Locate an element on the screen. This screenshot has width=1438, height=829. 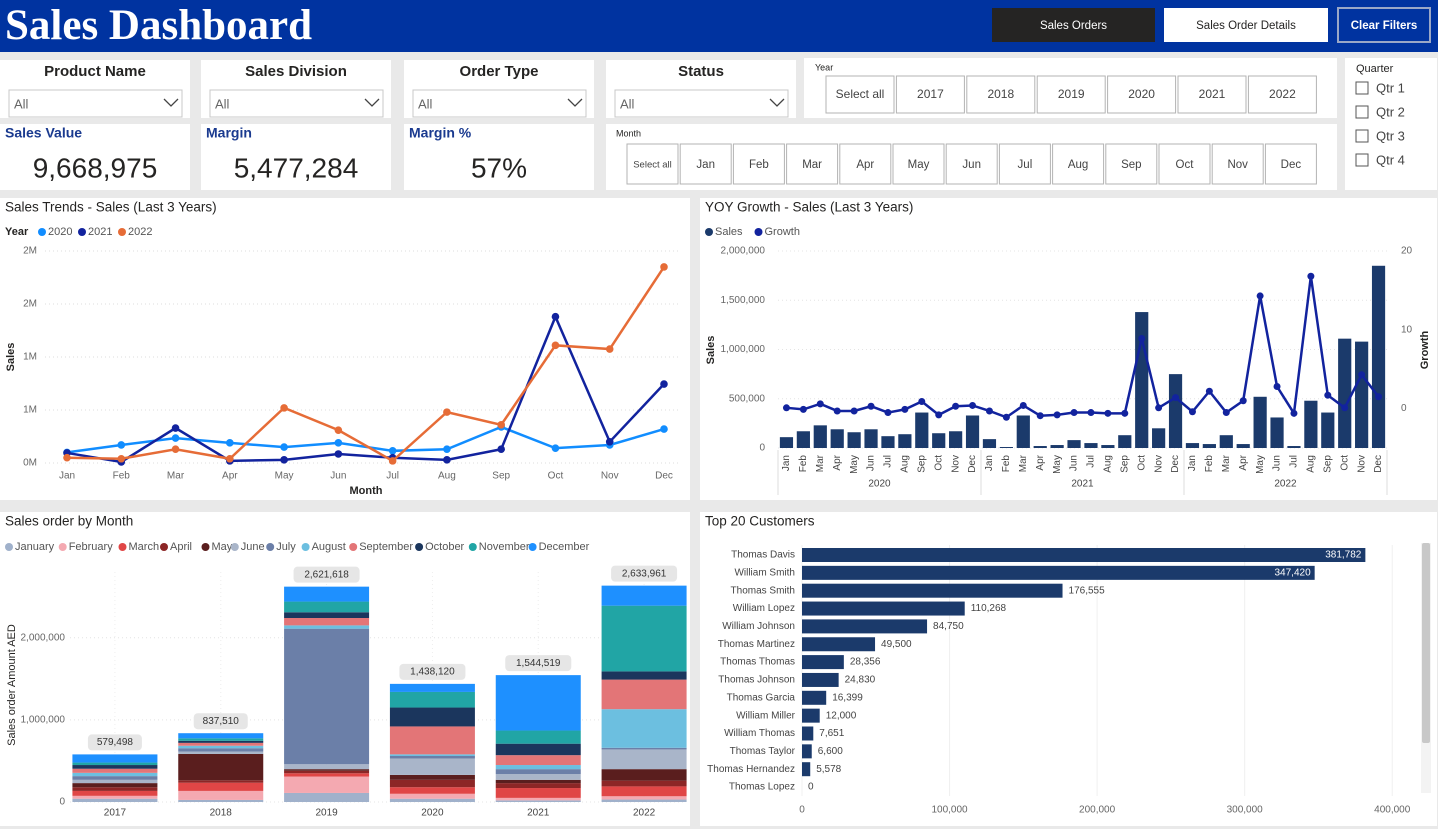
year-option-label: 2019 is located at coordinates (1071, 94).